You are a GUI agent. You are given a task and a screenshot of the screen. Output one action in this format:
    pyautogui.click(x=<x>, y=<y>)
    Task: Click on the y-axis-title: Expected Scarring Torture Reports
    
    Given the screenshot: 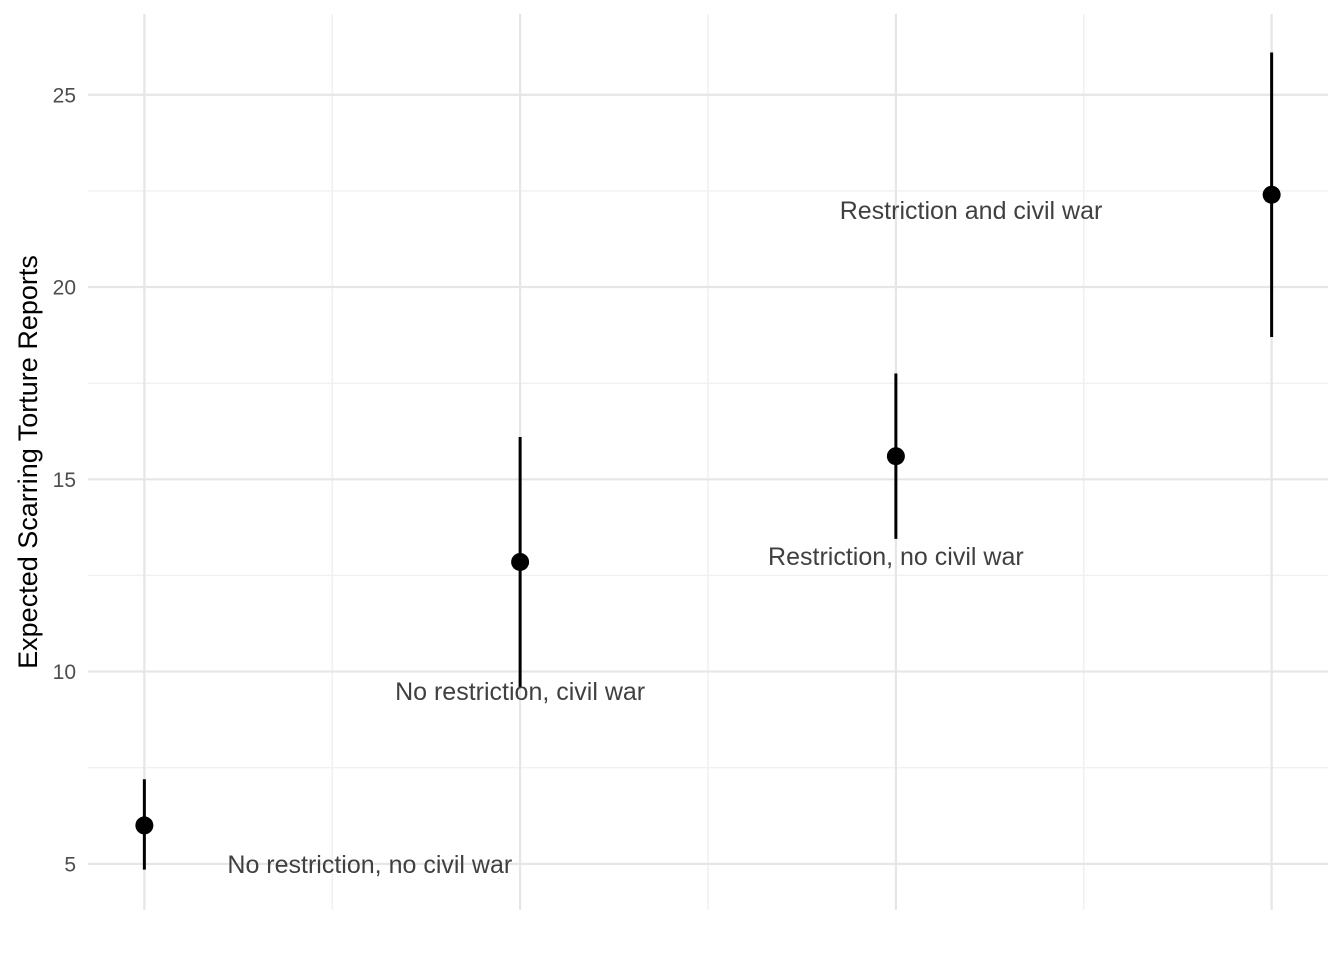 What is the action you would take?
    pyautogui.click(x=28, y=462)
    